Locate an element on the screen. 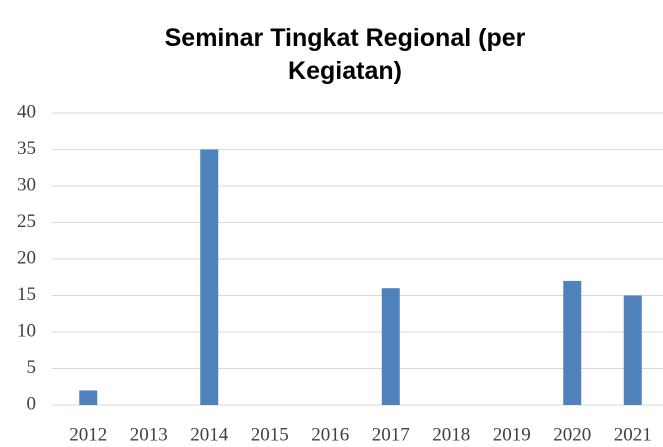 This screenshot has width=663, height=447. y-tick-label: 5 is located at coordinates (32, 367).